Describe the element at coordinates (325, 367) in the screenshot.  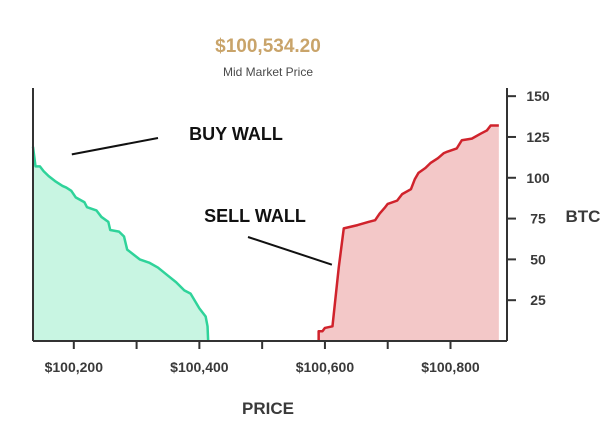
I see `x-tick-label: $100,600` at that location.